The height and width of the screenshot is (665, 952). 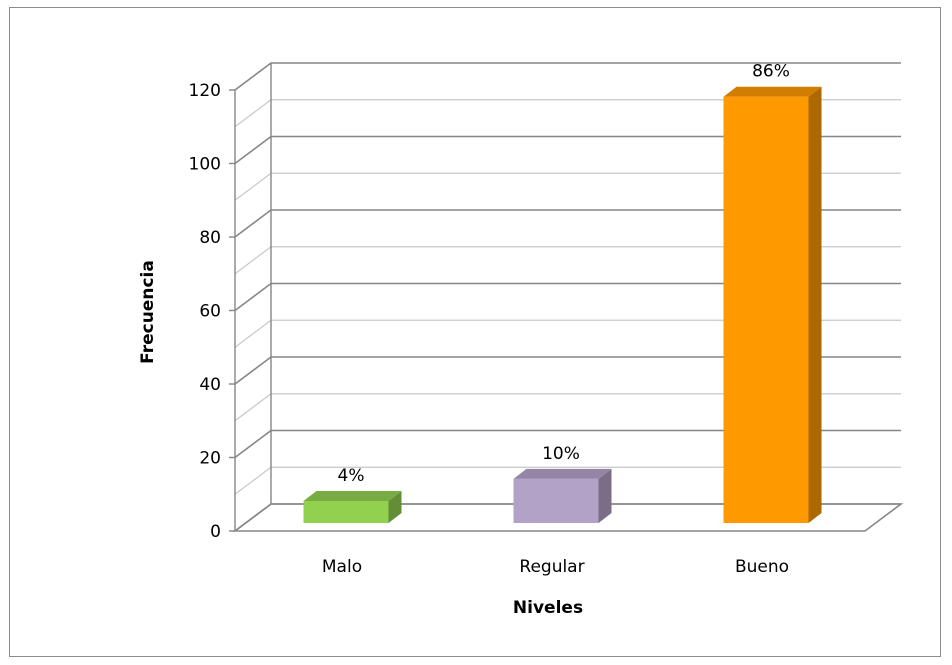 I want to click on data-label: 86%, so click(x=771, y=72).